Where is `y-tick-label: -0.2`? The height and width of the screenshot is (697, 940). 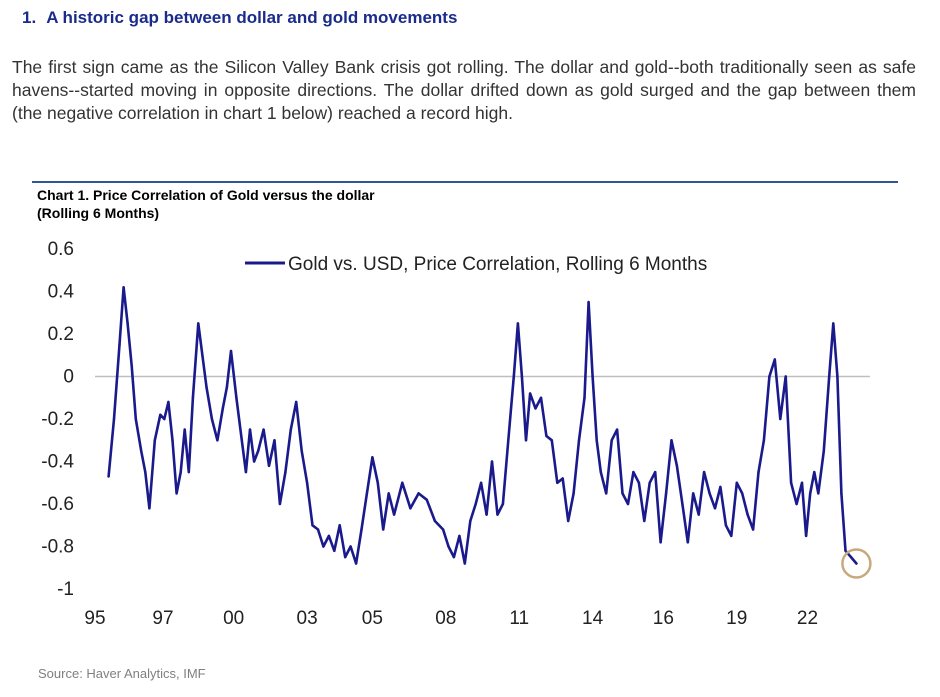 y-tick-label: -0.2 is located at coordinates (57, 419).